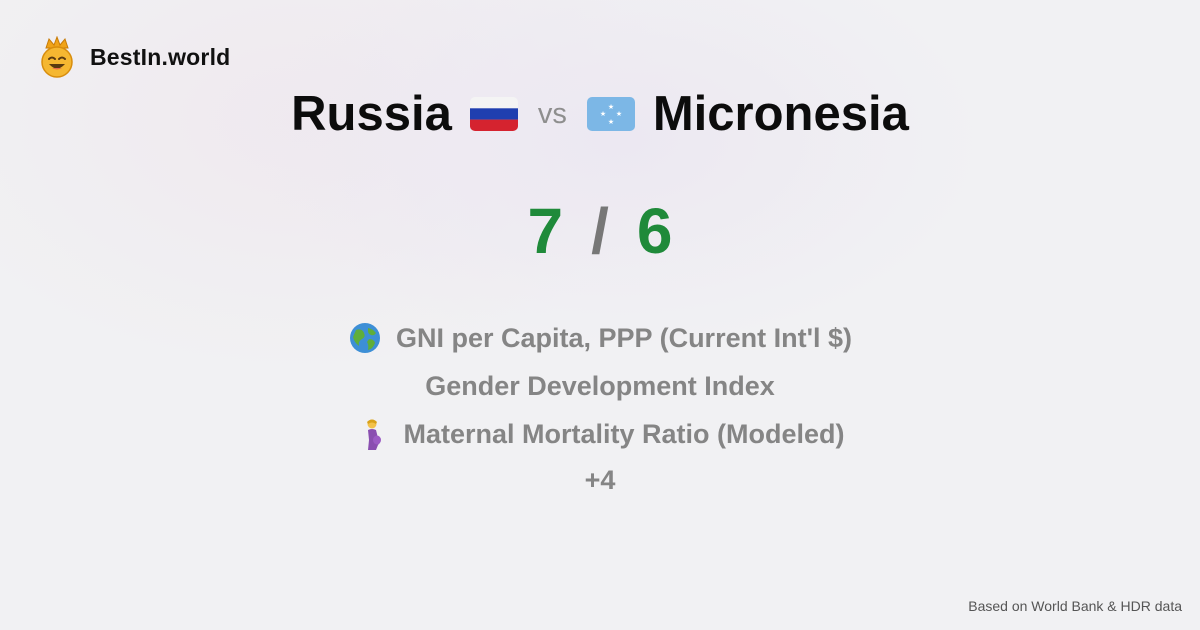 The image size is (1200, 630). What do you see at coordinates (493, 114) in the screenshot?
I see `russia-flag-icon` at bounding box center [493, 114].